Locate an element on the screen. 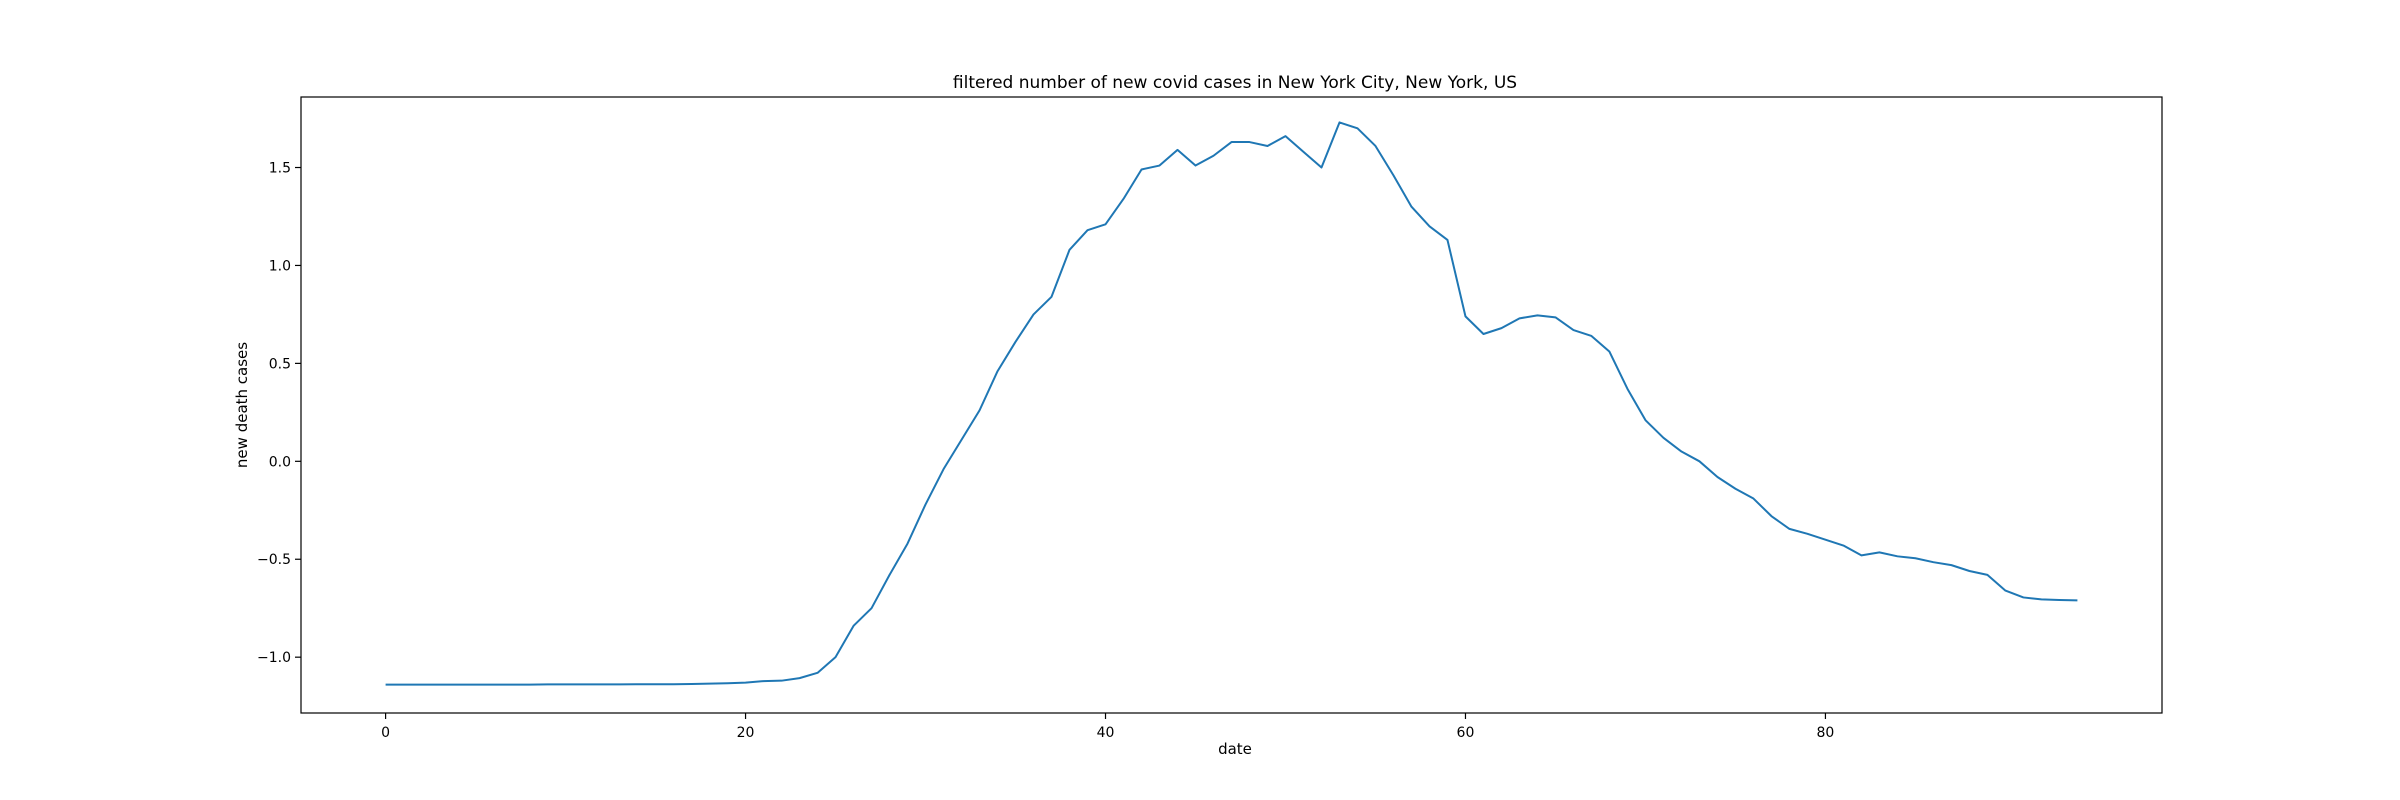 The image size is (2400, 800). y-tick-label: −1.0 is located at coordinates (274, 658).